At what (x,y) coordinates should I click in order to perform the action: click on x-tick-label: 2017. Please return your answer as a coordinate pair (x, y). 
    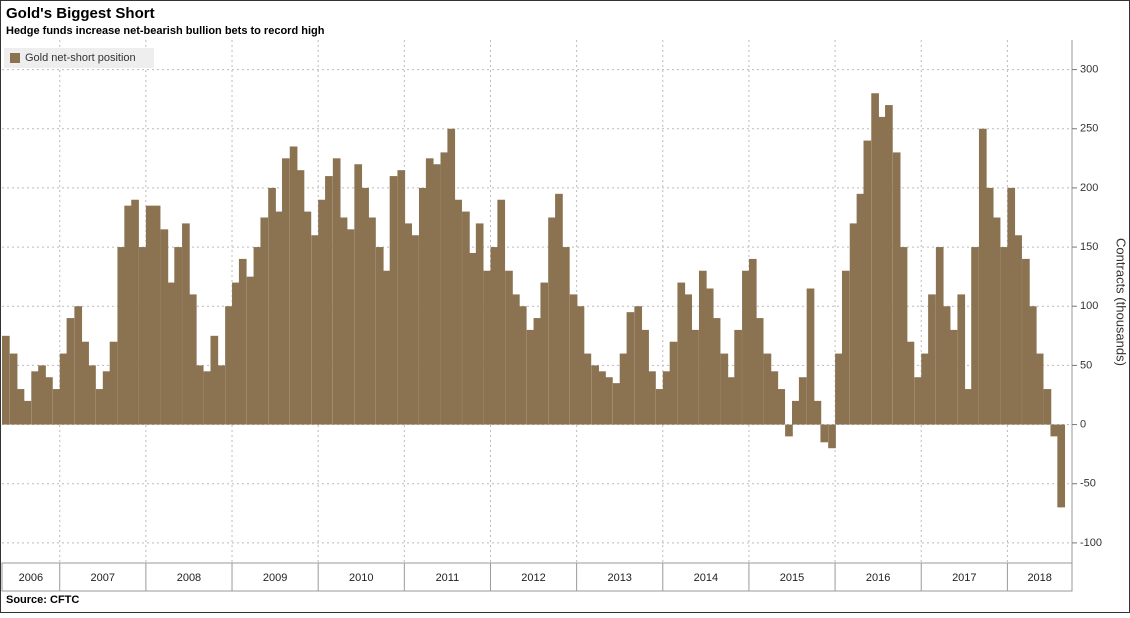
    Looking at the image, I should click on (964, 578).